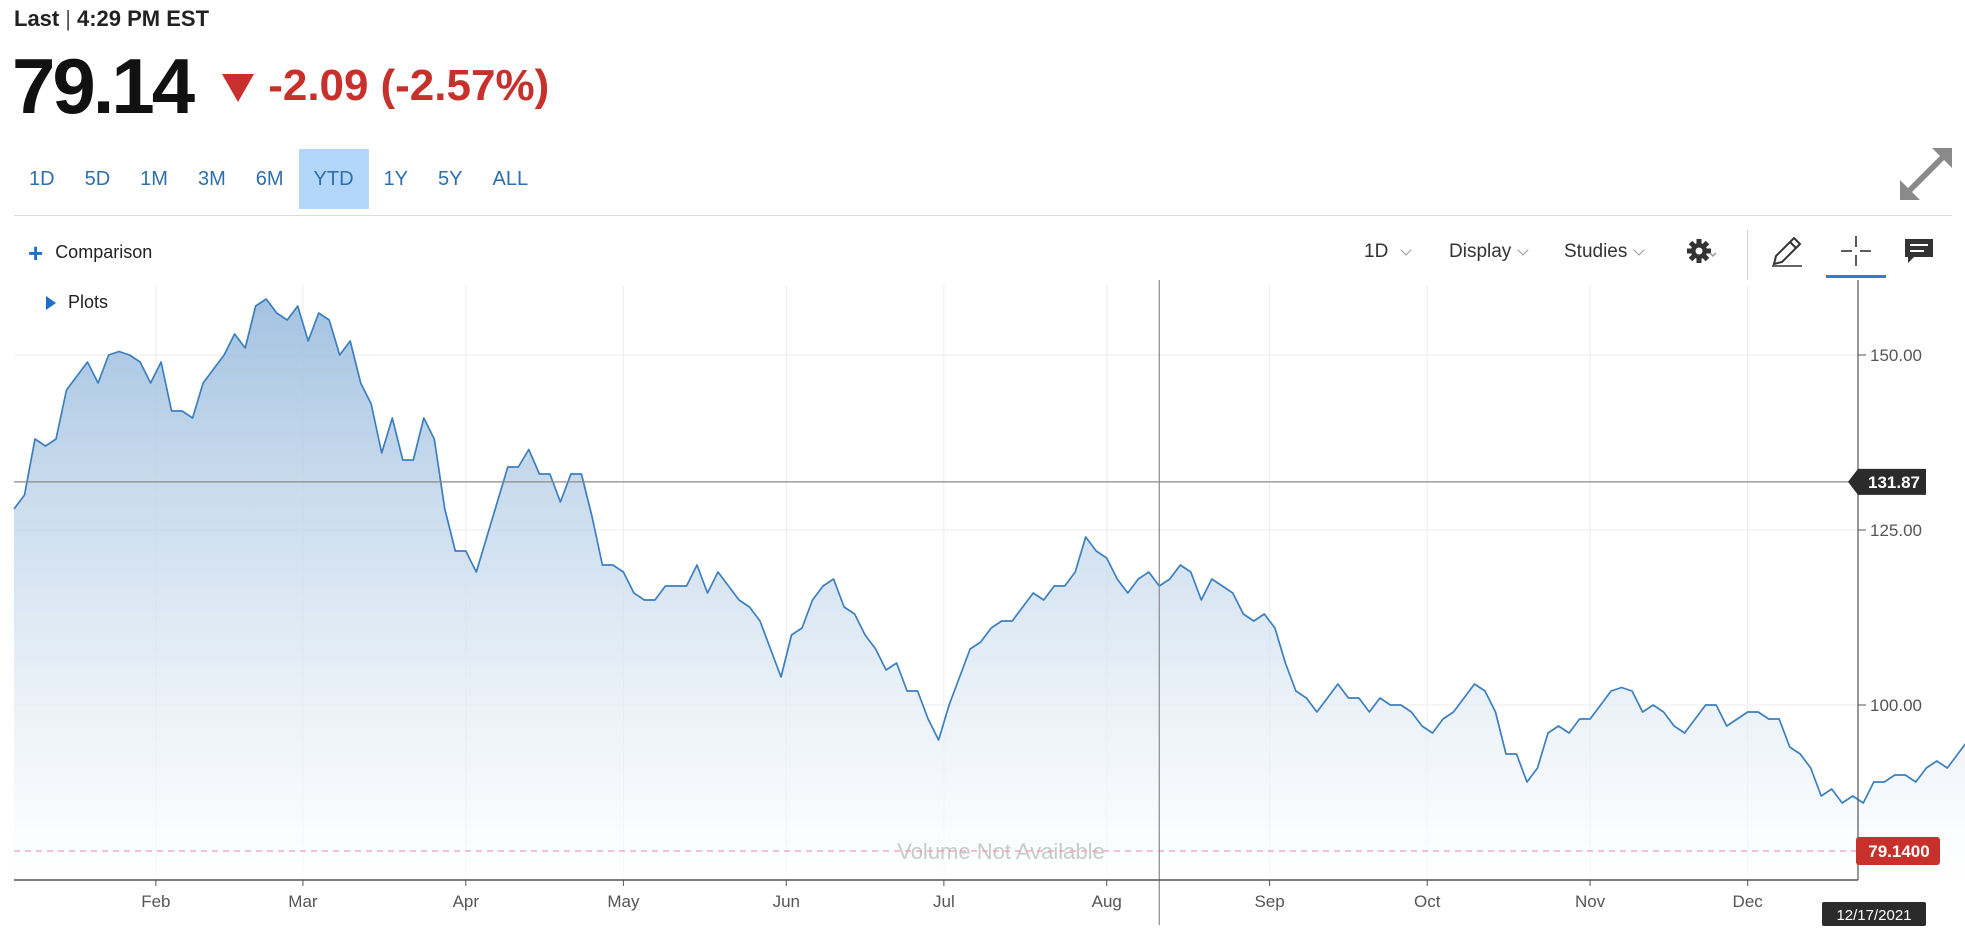  I want to click on range-selector: 1D 5D 1M 3M 6M YTD 1Y 5Y ALL, so click(278, 179).